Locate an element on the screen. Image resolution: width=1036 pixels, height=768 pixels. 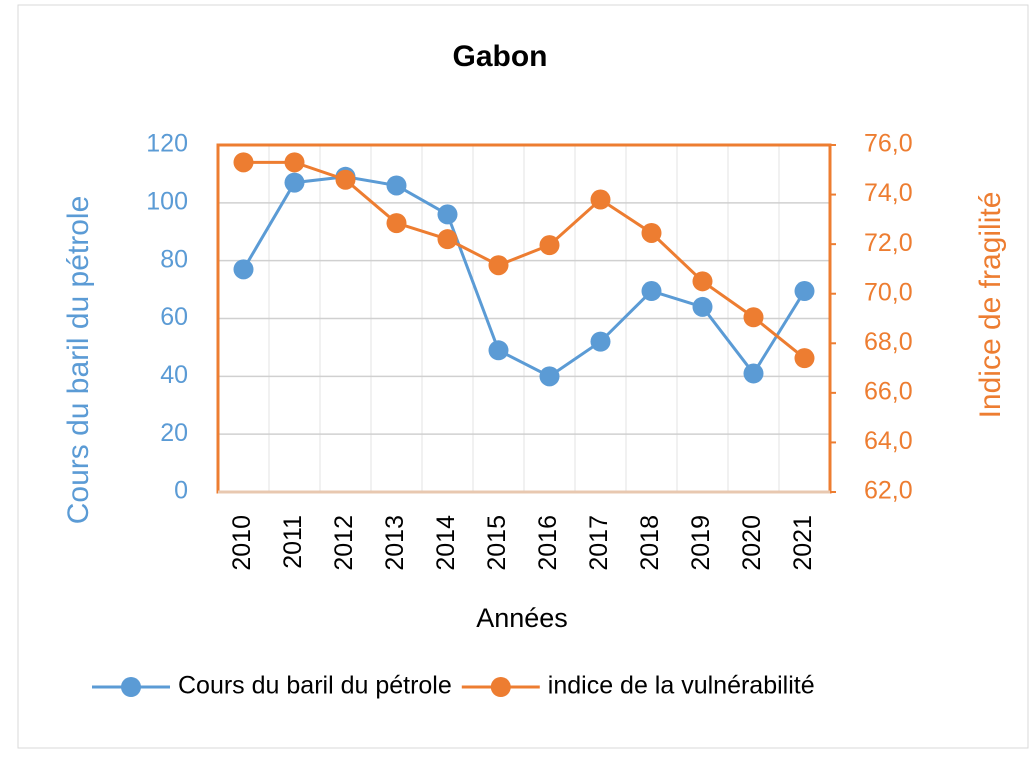
x-axis-title: Années is located at coordinates (522, 618).